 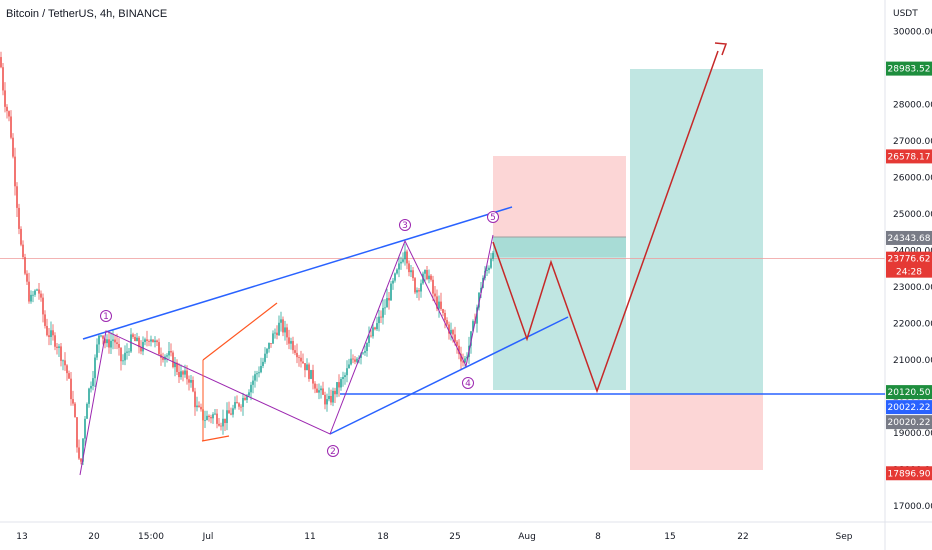 I want to click on wave-label-5: 5, so click(x=493, y=218).